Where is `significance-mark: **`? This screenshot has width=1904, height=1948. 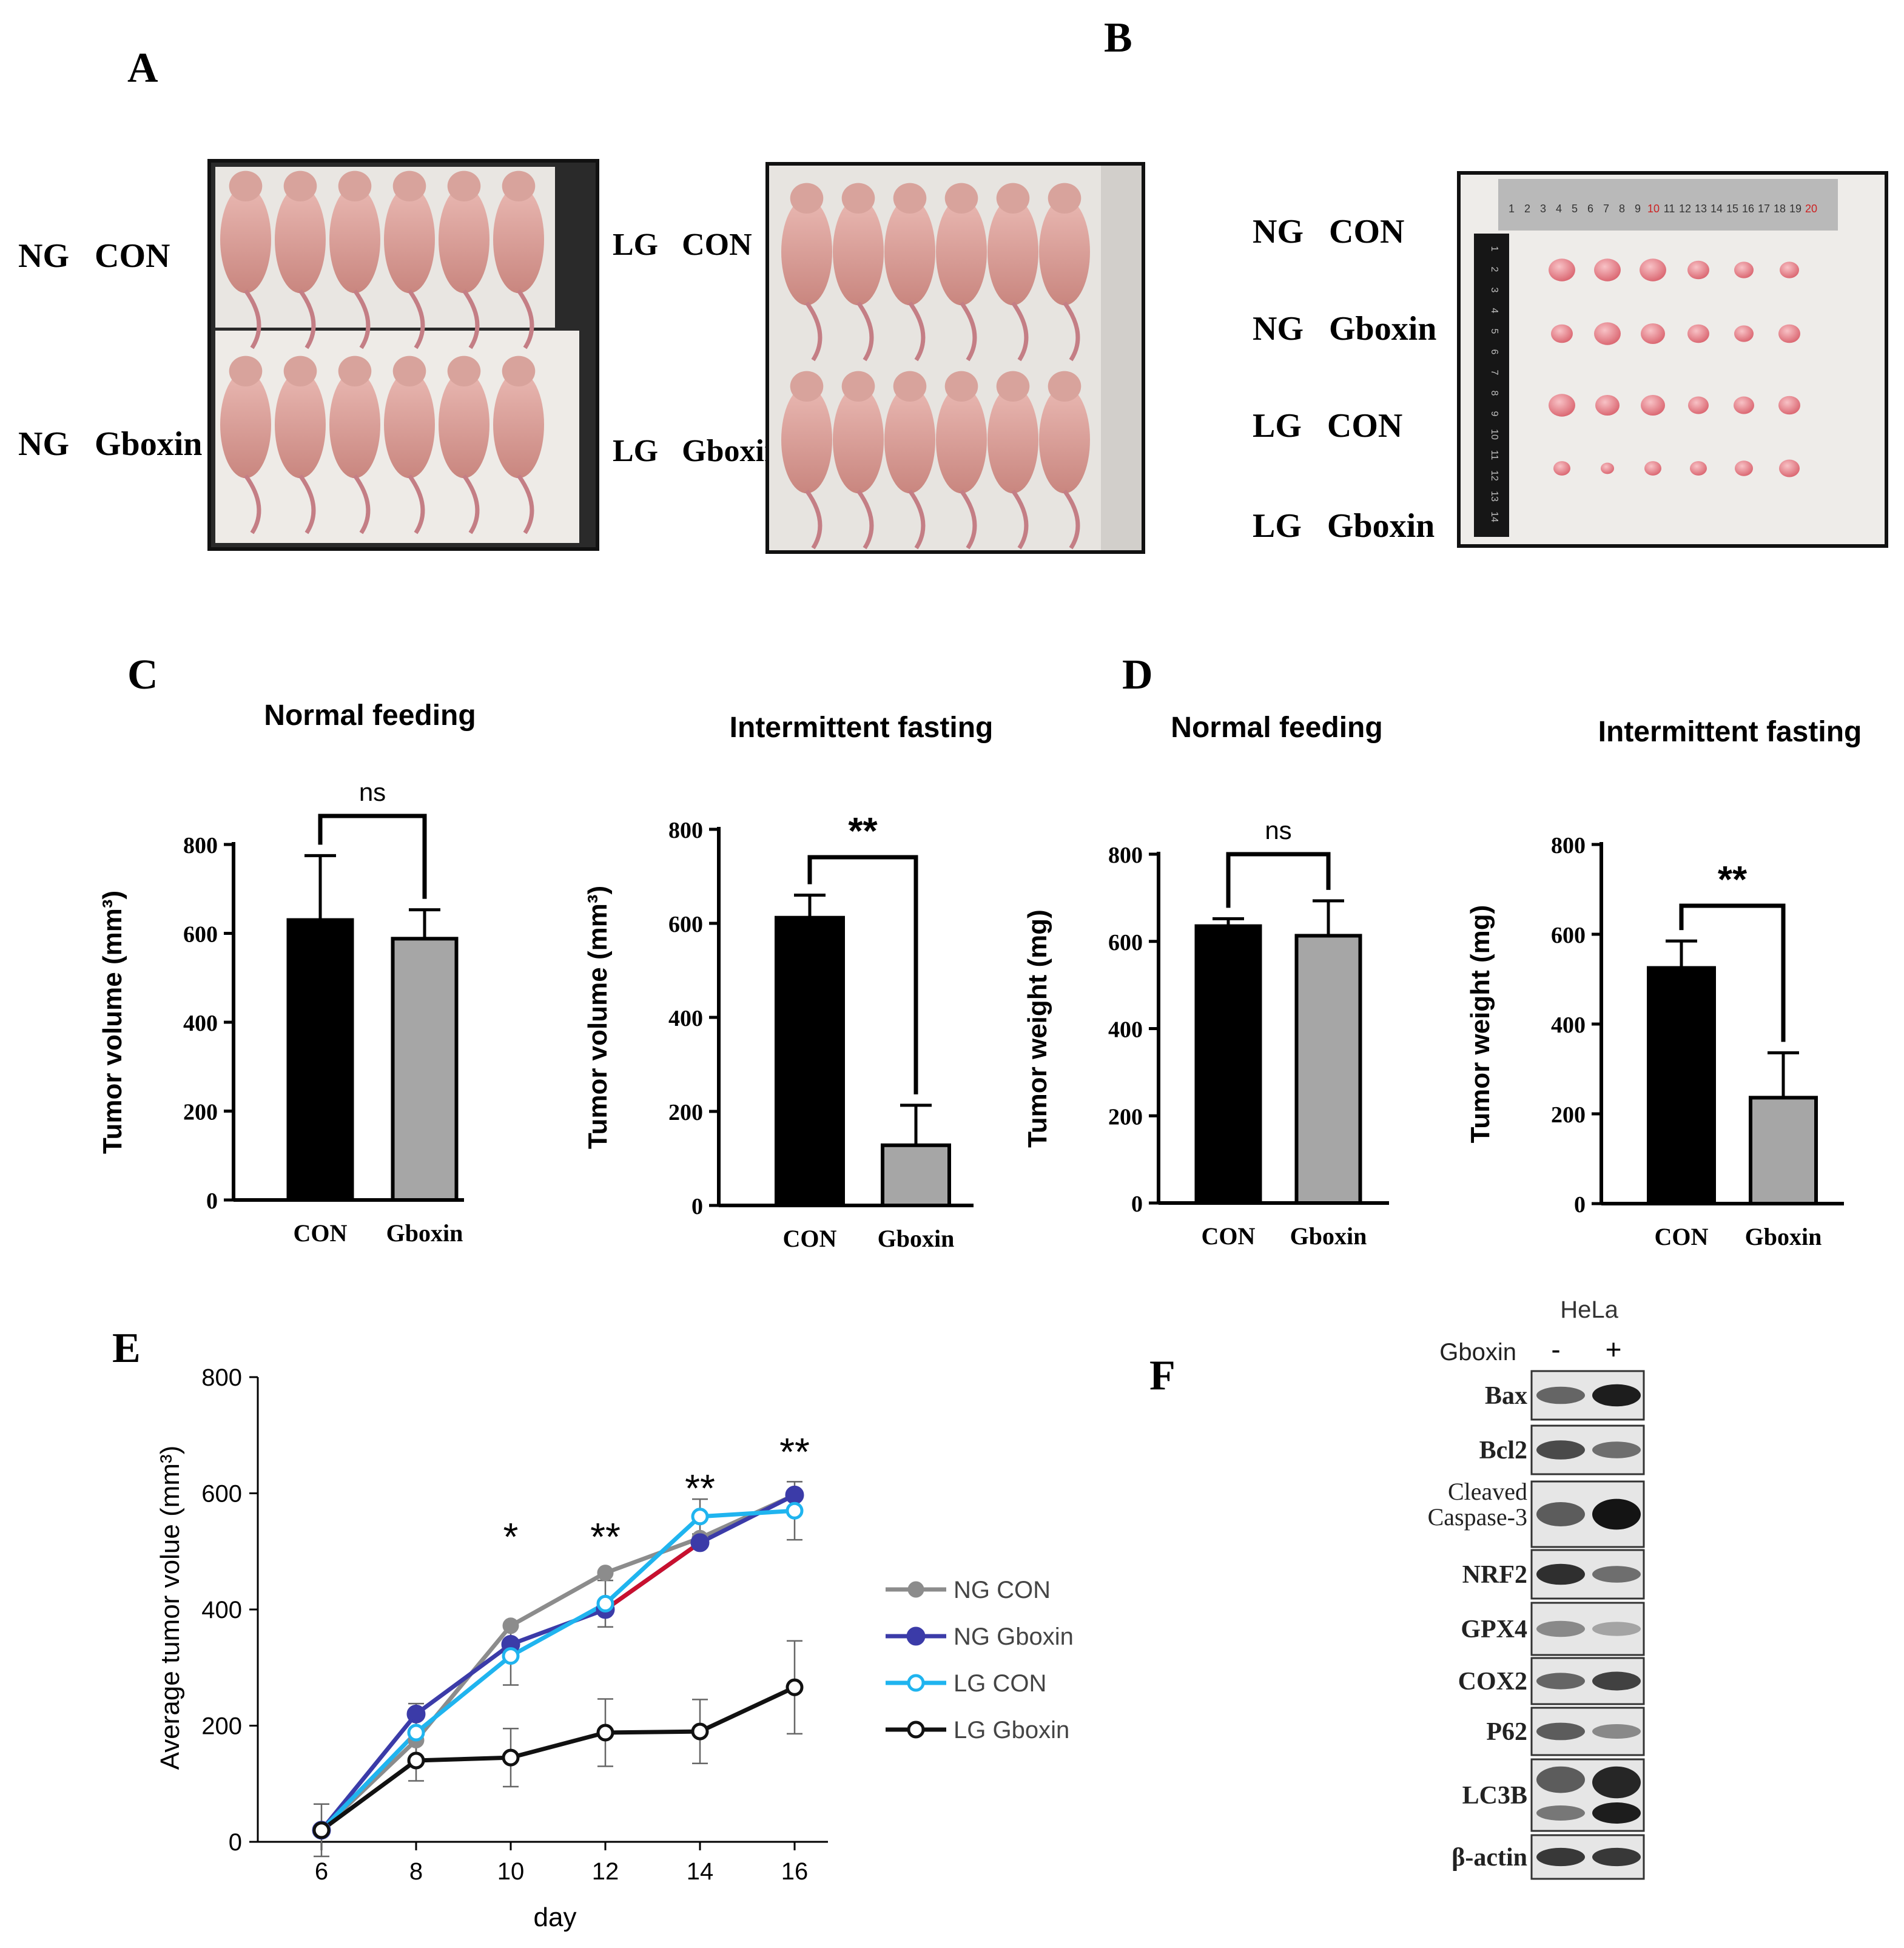 significance-mark: ** is located at coordinates (605, 1537).